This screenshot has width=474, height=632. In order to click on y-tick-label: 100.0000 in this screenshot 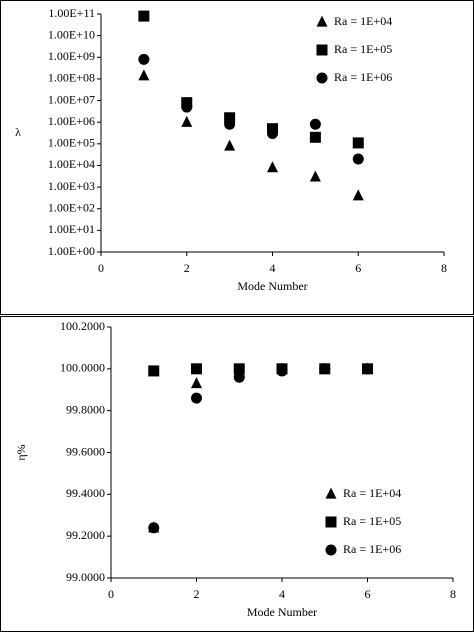, I will do `click(82, 368)`.